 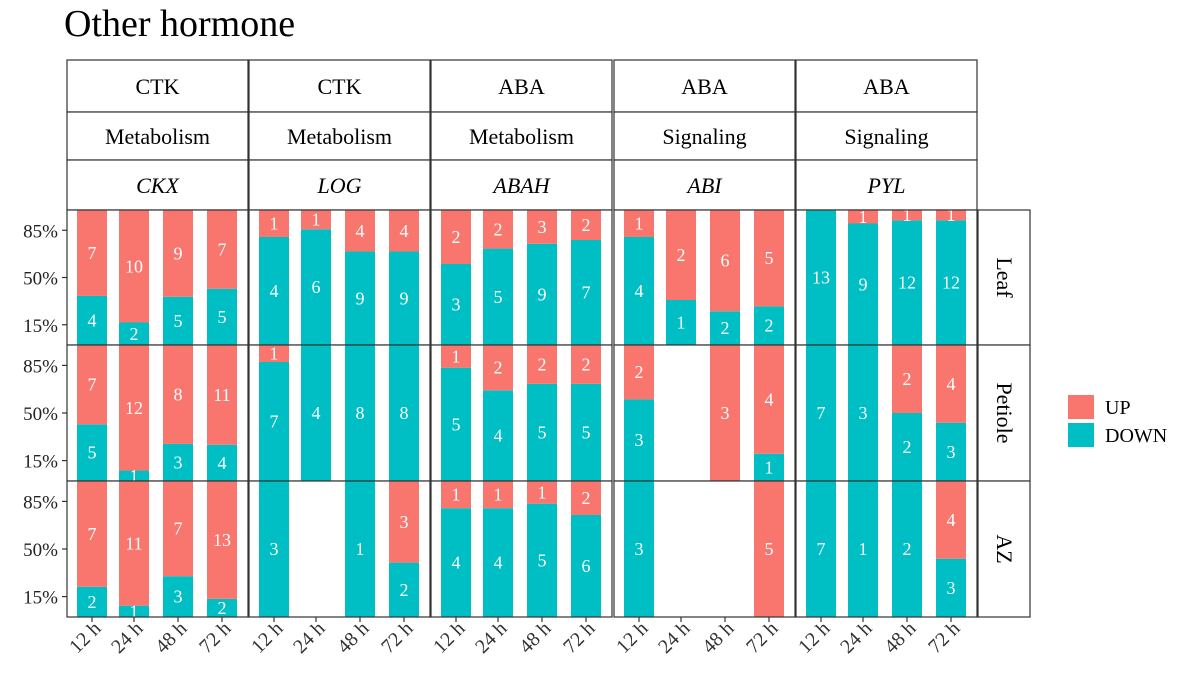 I want to click on bar-label-down: 9, so click(x=863, y=284).